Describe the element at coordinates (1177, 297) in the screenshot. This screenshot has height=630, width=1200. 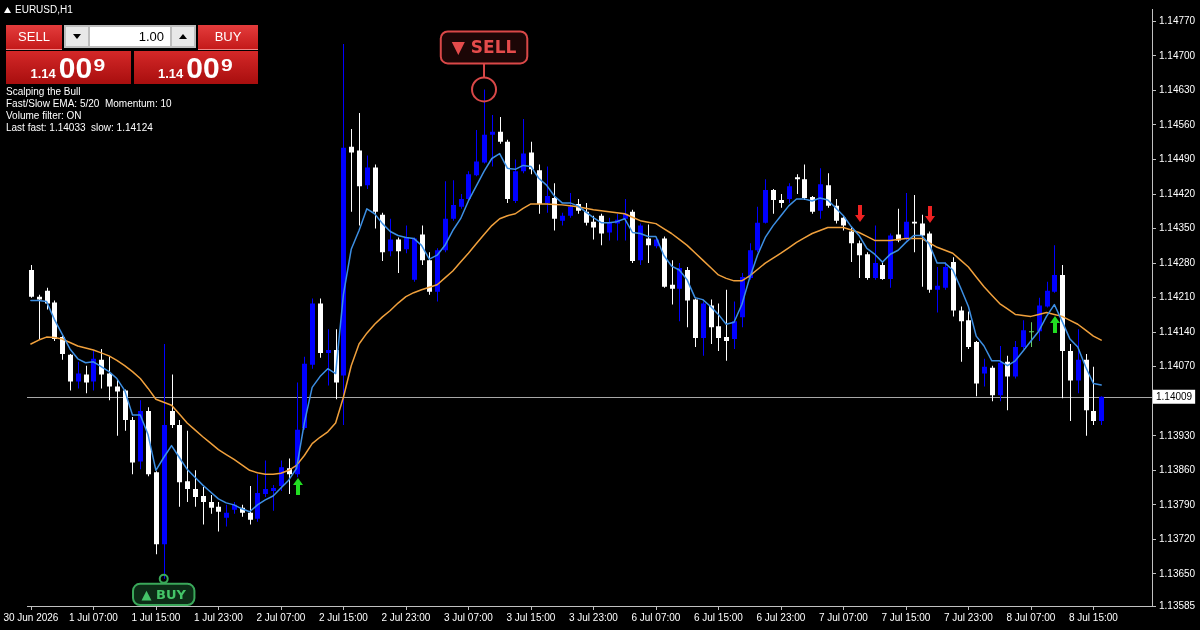
I see `y-tick-label: 1.14210` at that location.